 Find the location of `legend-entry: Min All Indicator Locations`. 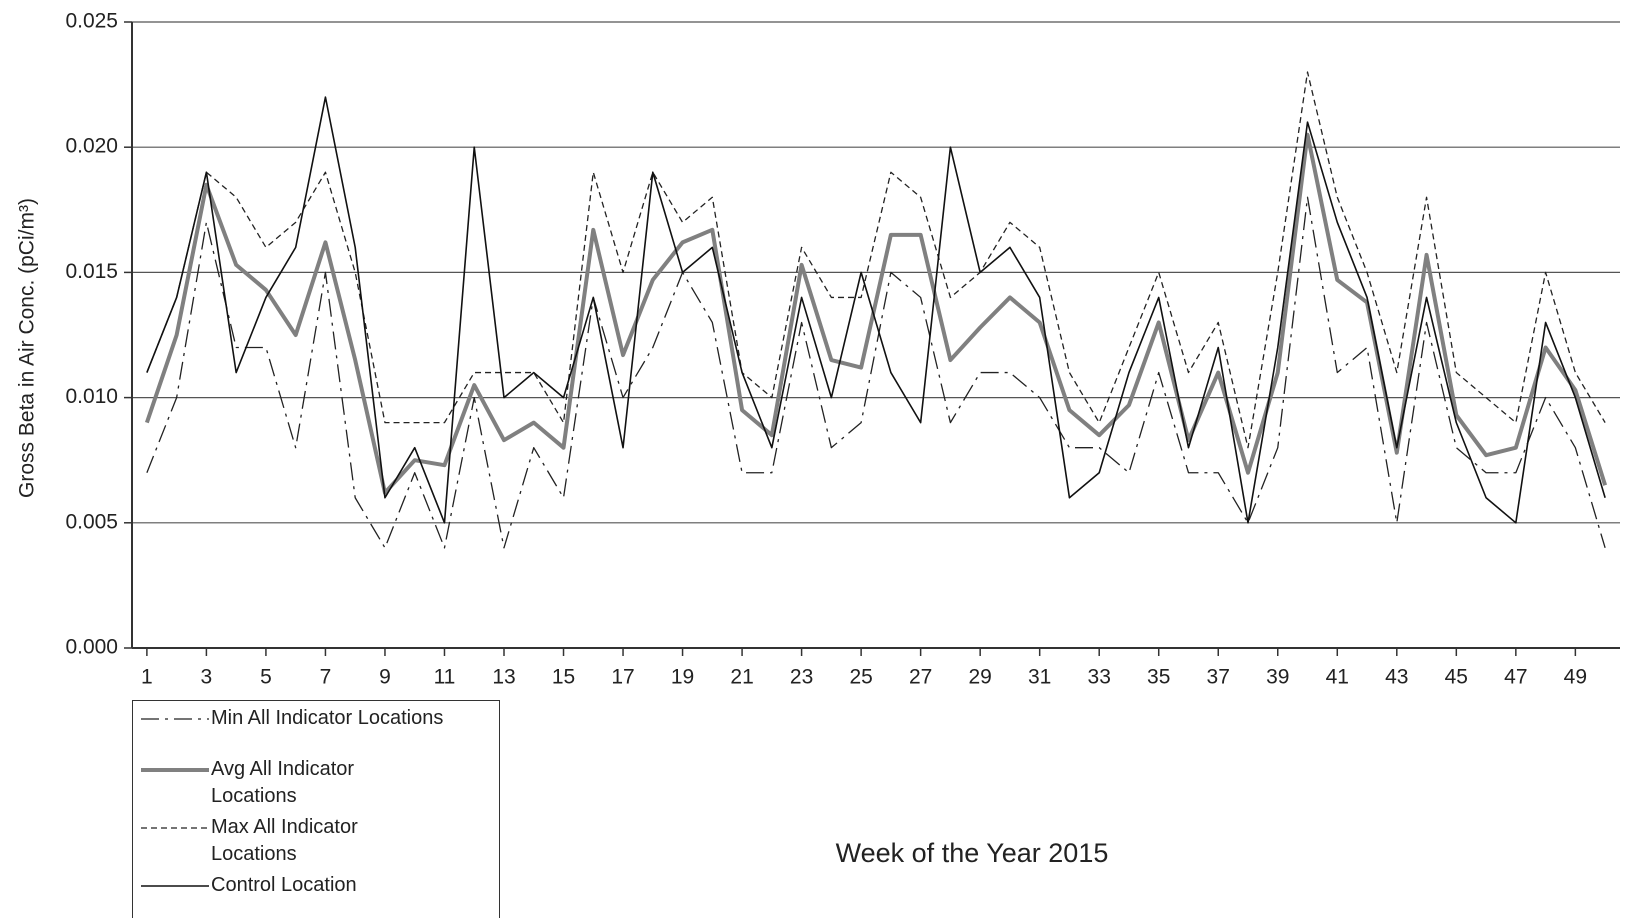

legend-entry: Min All Indicator Locations is located at coordinates (316, 718).